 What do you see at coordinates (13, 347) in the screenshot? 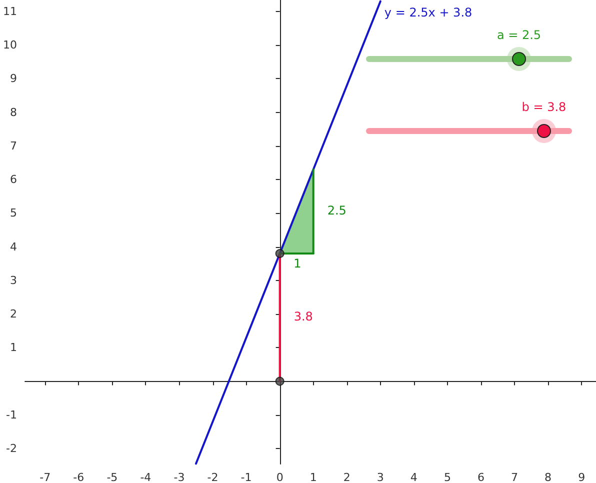
I see `y-tick-label: 1` at bounding box center [13, 347].